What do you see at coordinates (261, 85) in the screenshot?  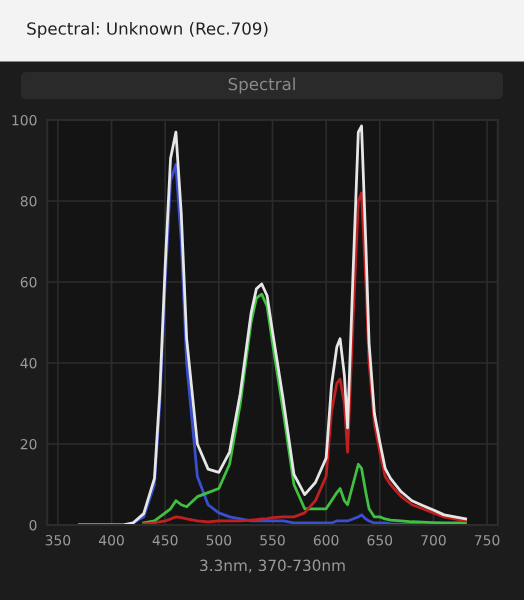 I see `chart-subtitle: Spectral` at bounding box center [261, 85].